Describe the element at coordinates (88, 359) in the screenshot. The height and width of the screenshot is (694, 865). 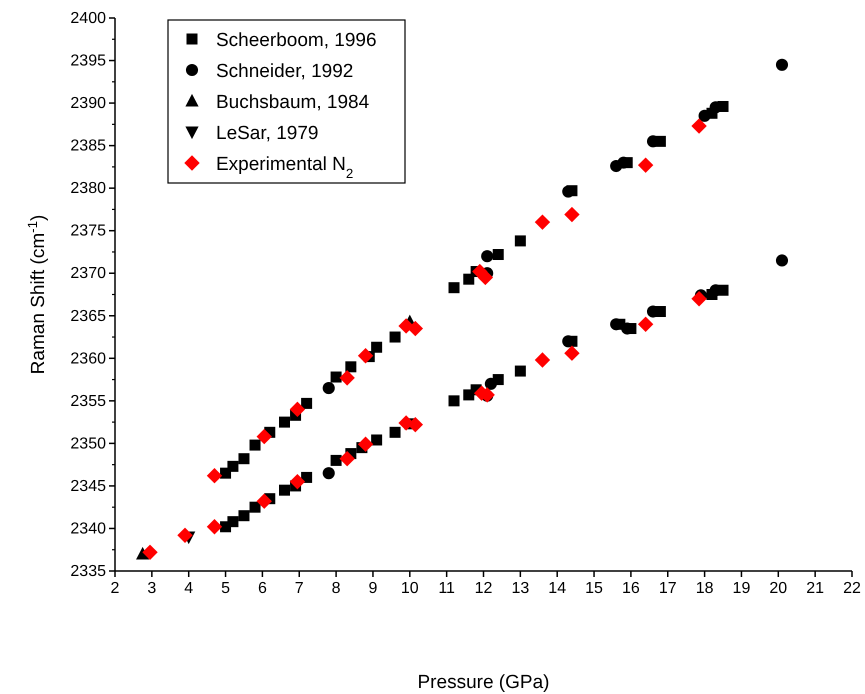
I see `y-tick-label: 2360` at that location.